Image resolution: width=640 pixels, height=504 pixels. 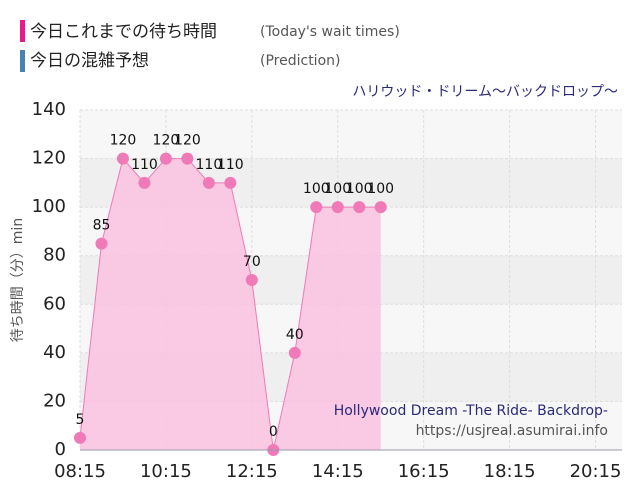 What do you see at coordinates (485, 92) in the screenshot?
I see `chart-subtitle: ハリウッド・ドリーム～バックドロップ～` at bounding box center [485, 92].